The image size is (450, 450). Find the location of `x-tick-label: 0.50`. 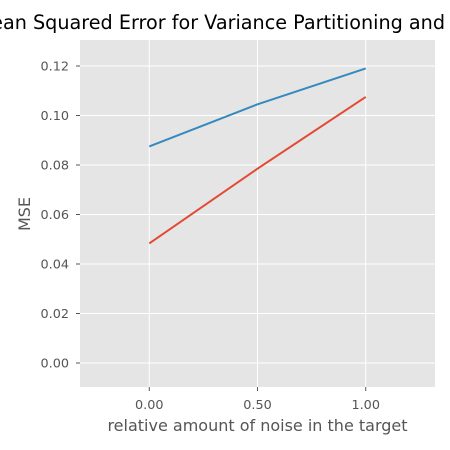

x-tick-label: 0.50 is located at coordinates (257, 405).